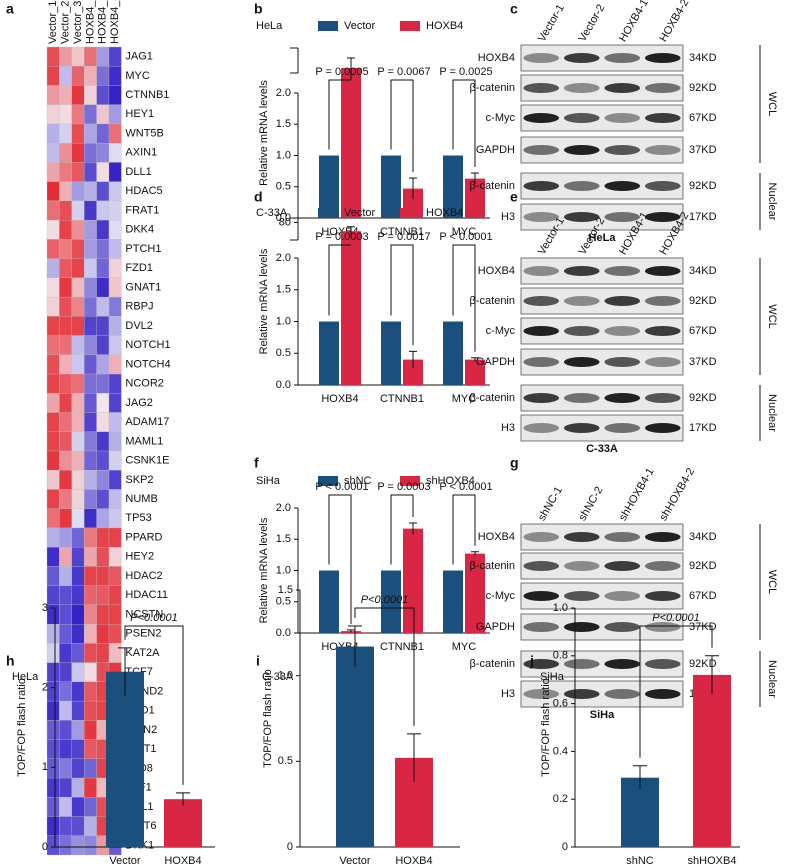 The height and width of the screenshot is (865, 789). What do you see at coordinates (464, 399) in the screenshot?
I see `x-tick-label: MYC` at bounding box center [464, 399].